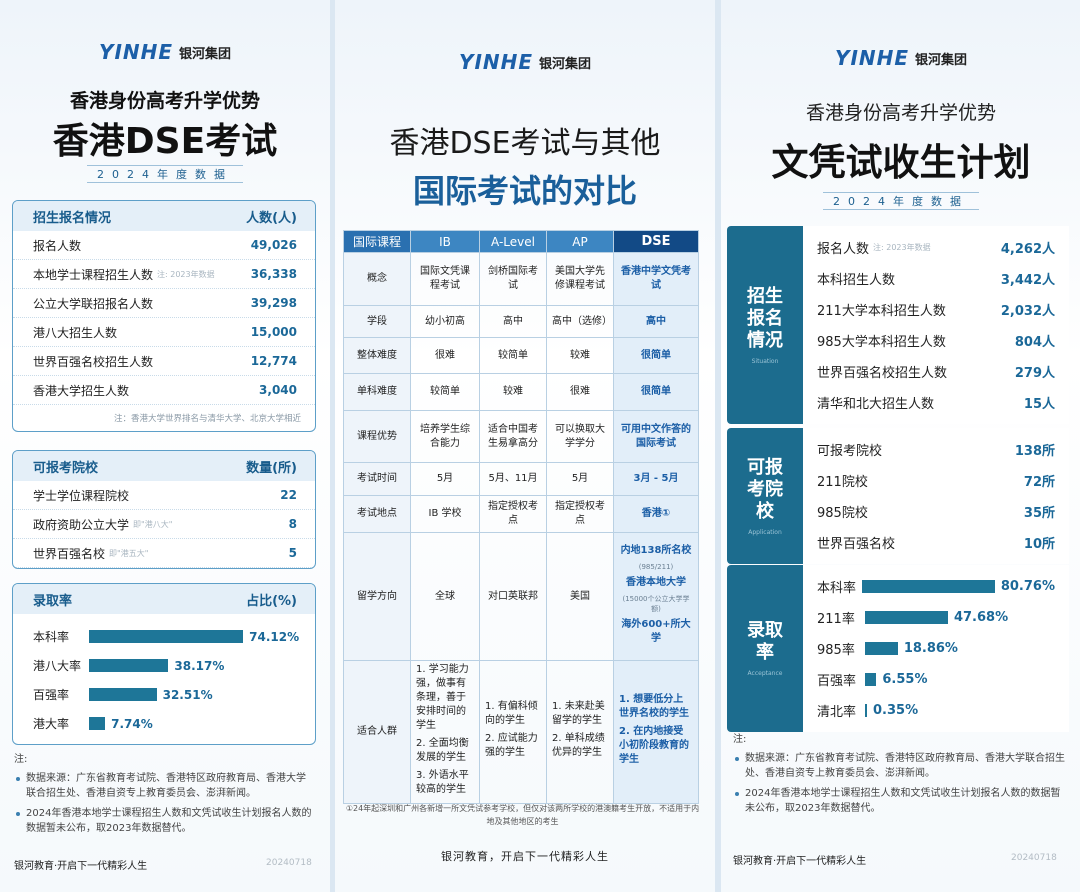  Describe the element at coordinates (521, 514) in the screenshot. I see `table-row: 考试地点 IB 学校 指定授权考点 指定授权考点 香港①` at that location.